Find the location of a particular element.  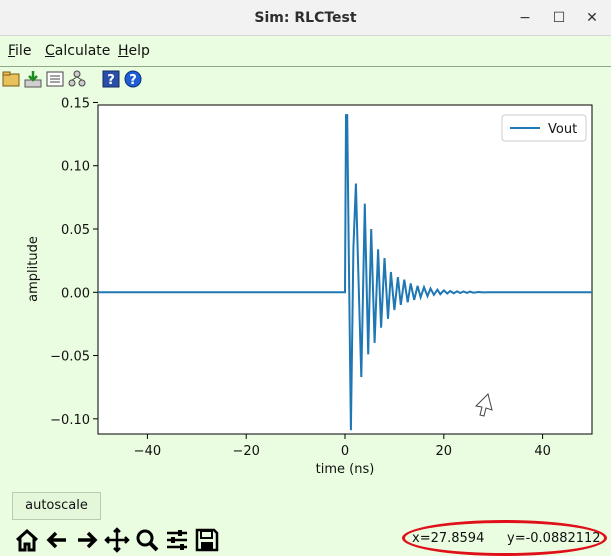

window-title: Sim: RLCTest is located at coordinates (305, 18).